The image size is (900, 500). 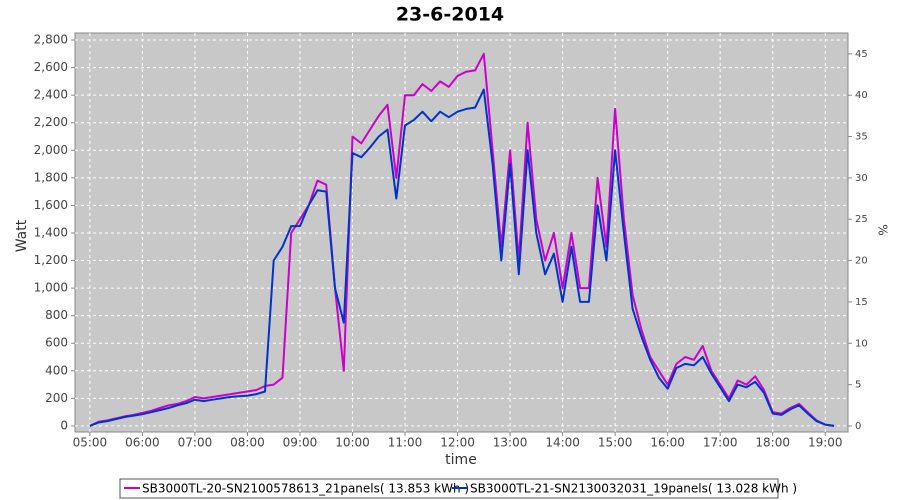 I want to click on y2-tick-label: 45, so click(x=861, y=54).